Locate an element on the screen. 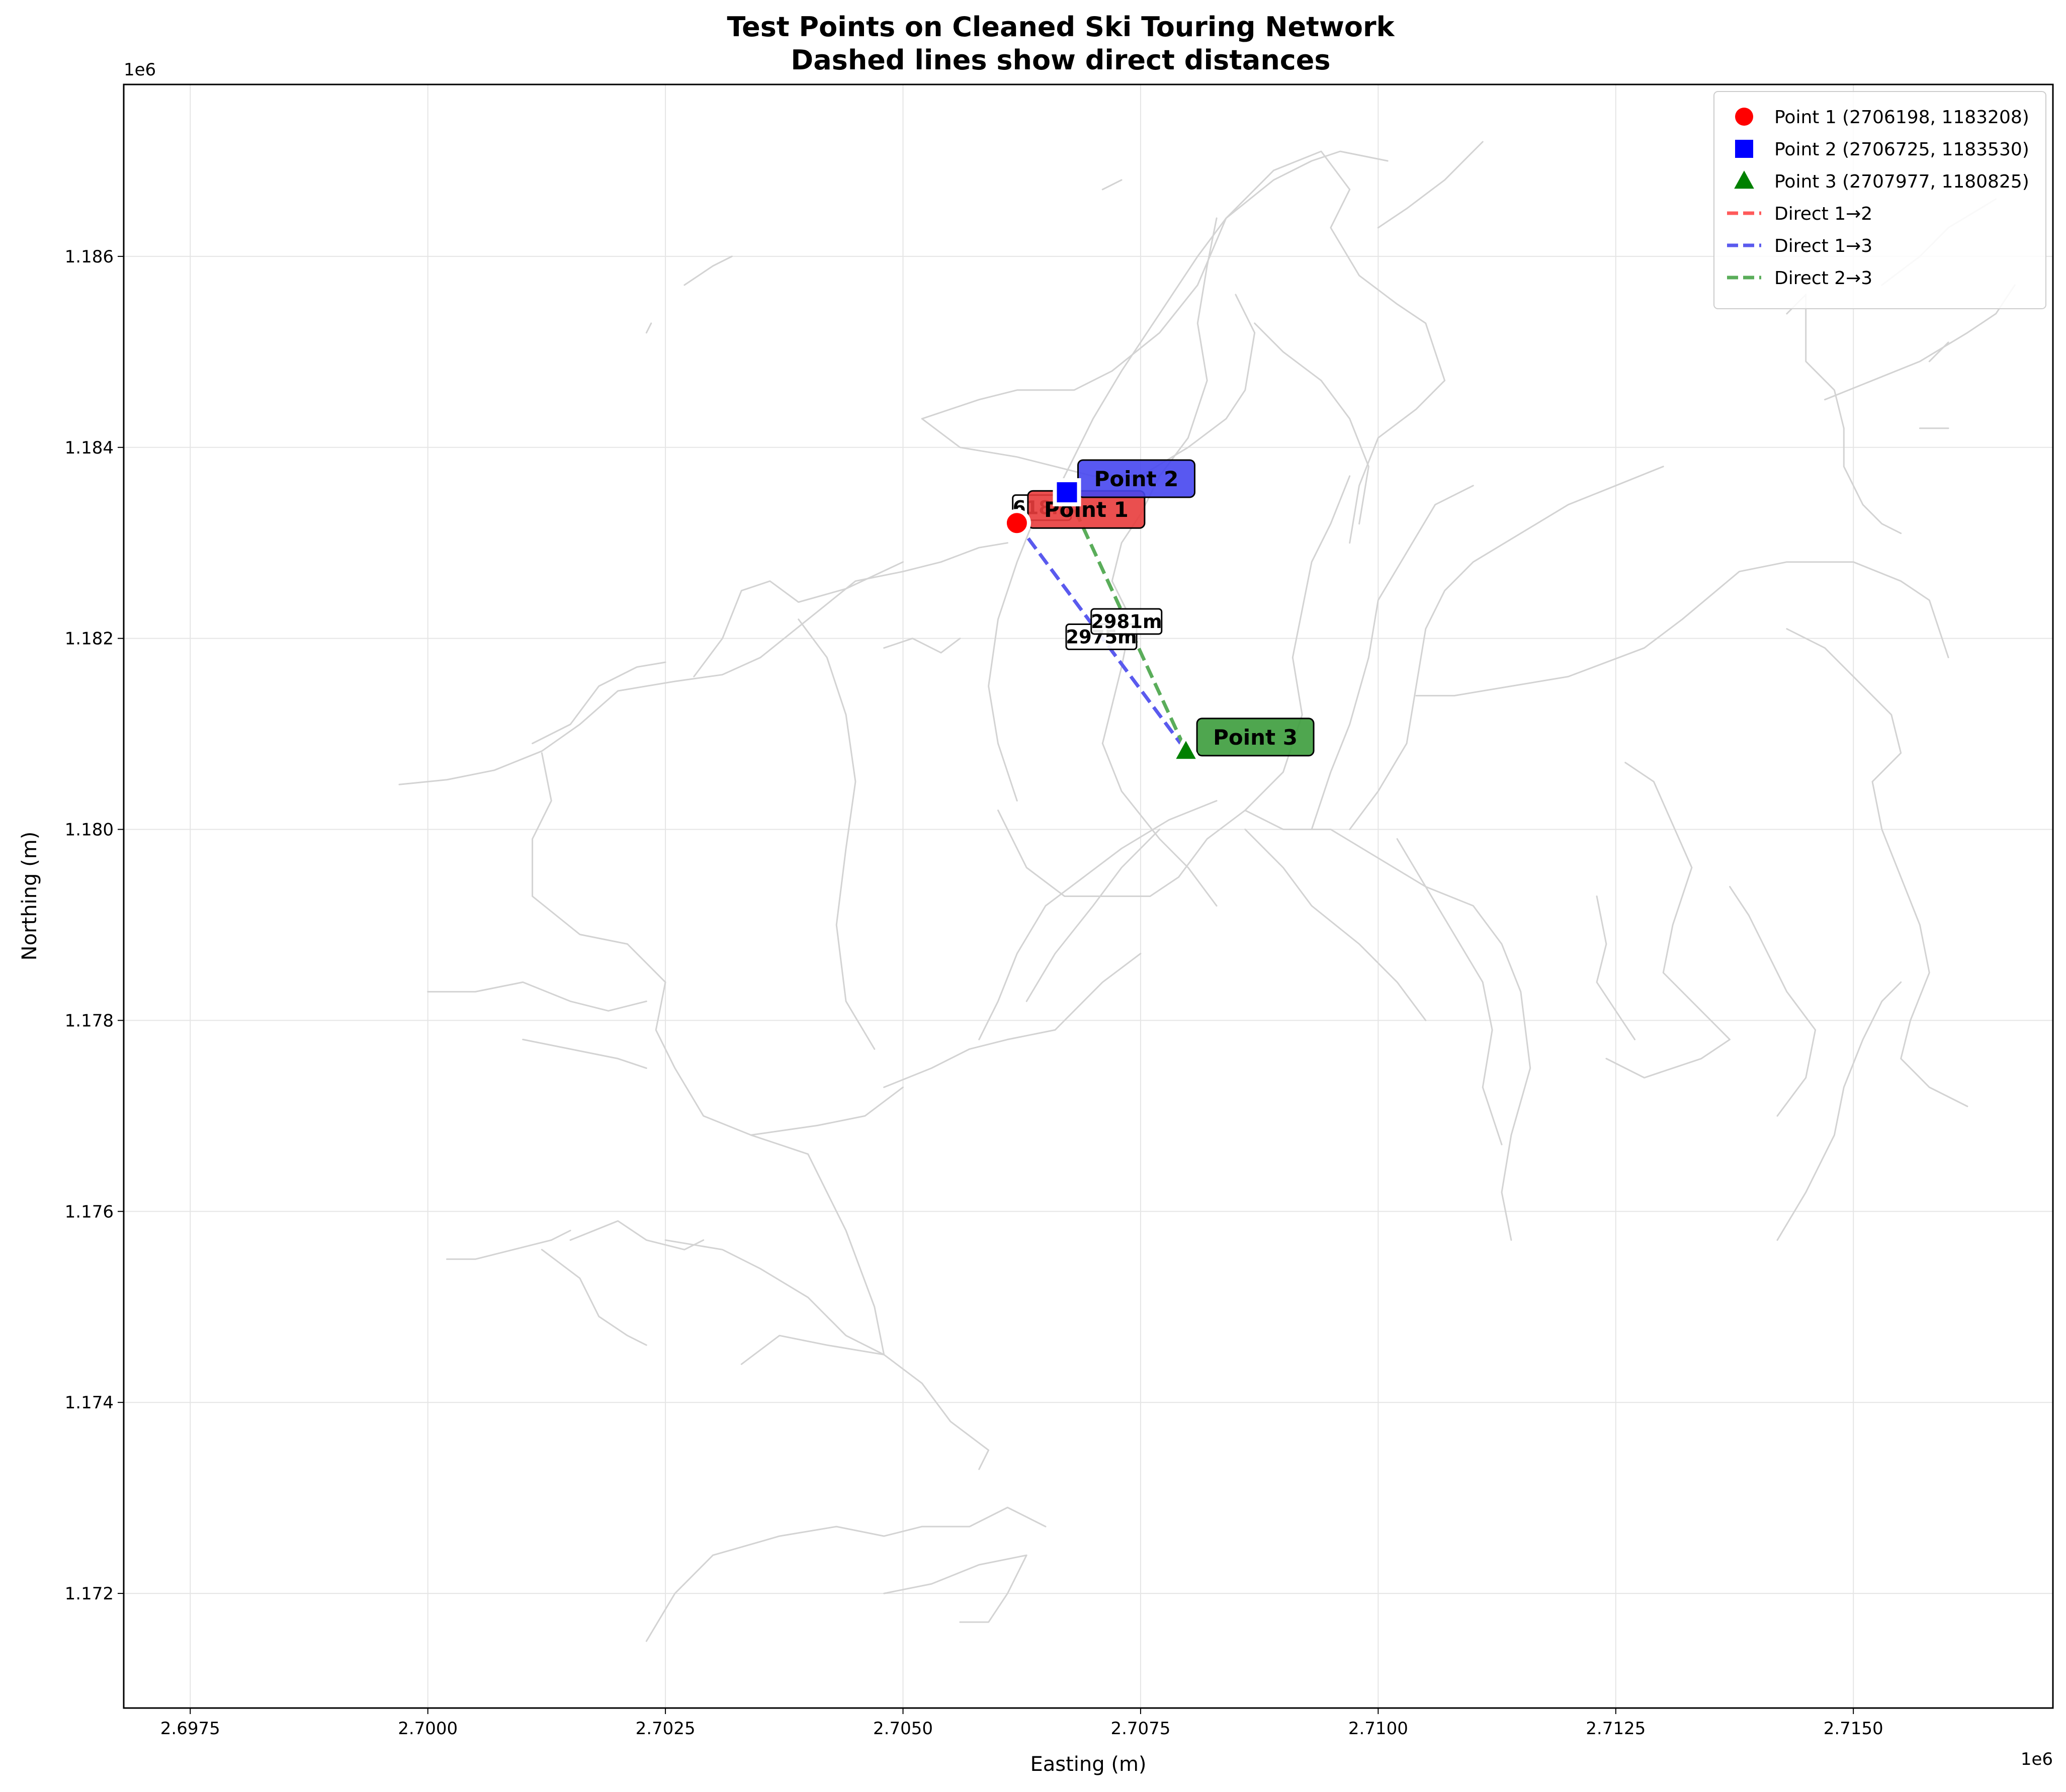 Image resolution: width=2066 pixels, height=1792 pixels. legend-box is located at coordinates (1879, 200).